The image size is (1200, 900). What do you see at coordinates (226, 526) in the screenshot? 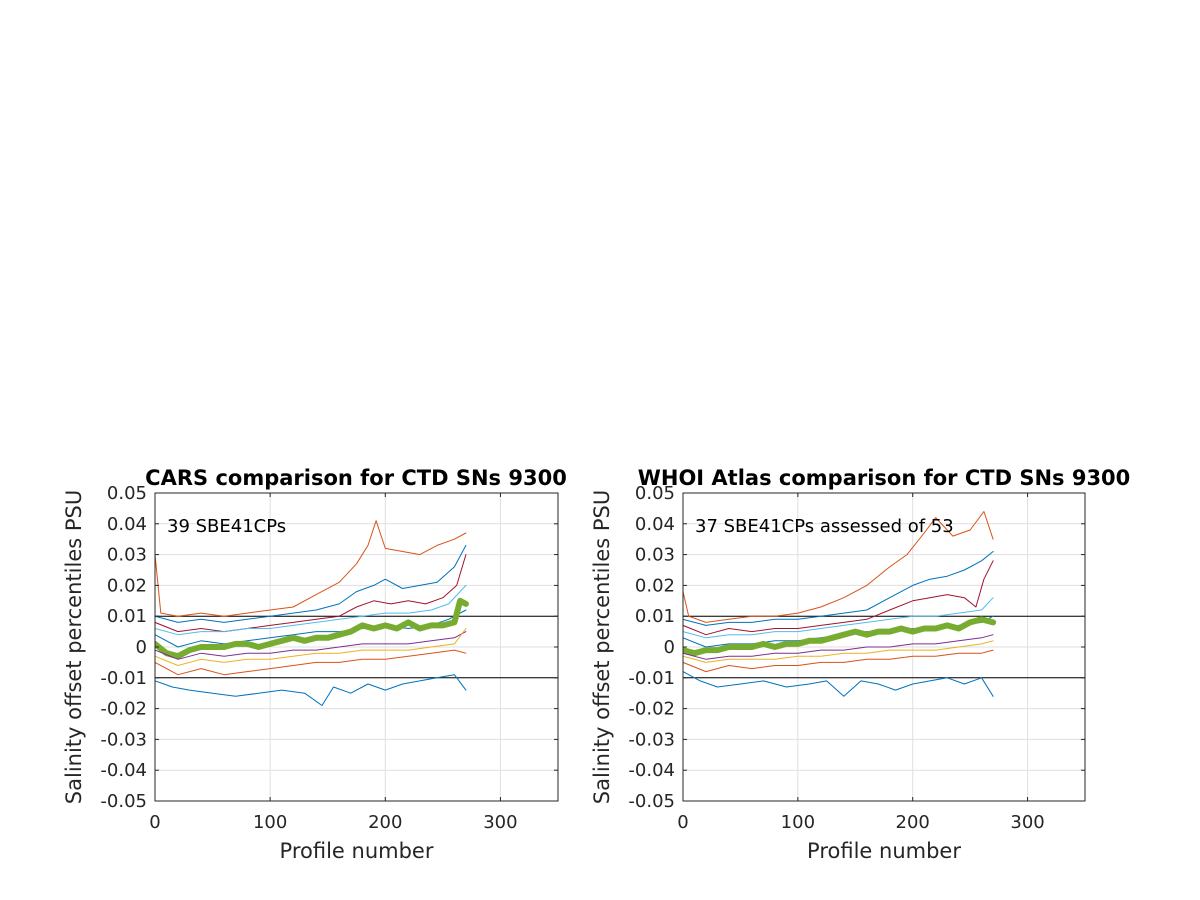
I see `annotation-text: 39 SBE41CPs` at bounding box center [226, 526].